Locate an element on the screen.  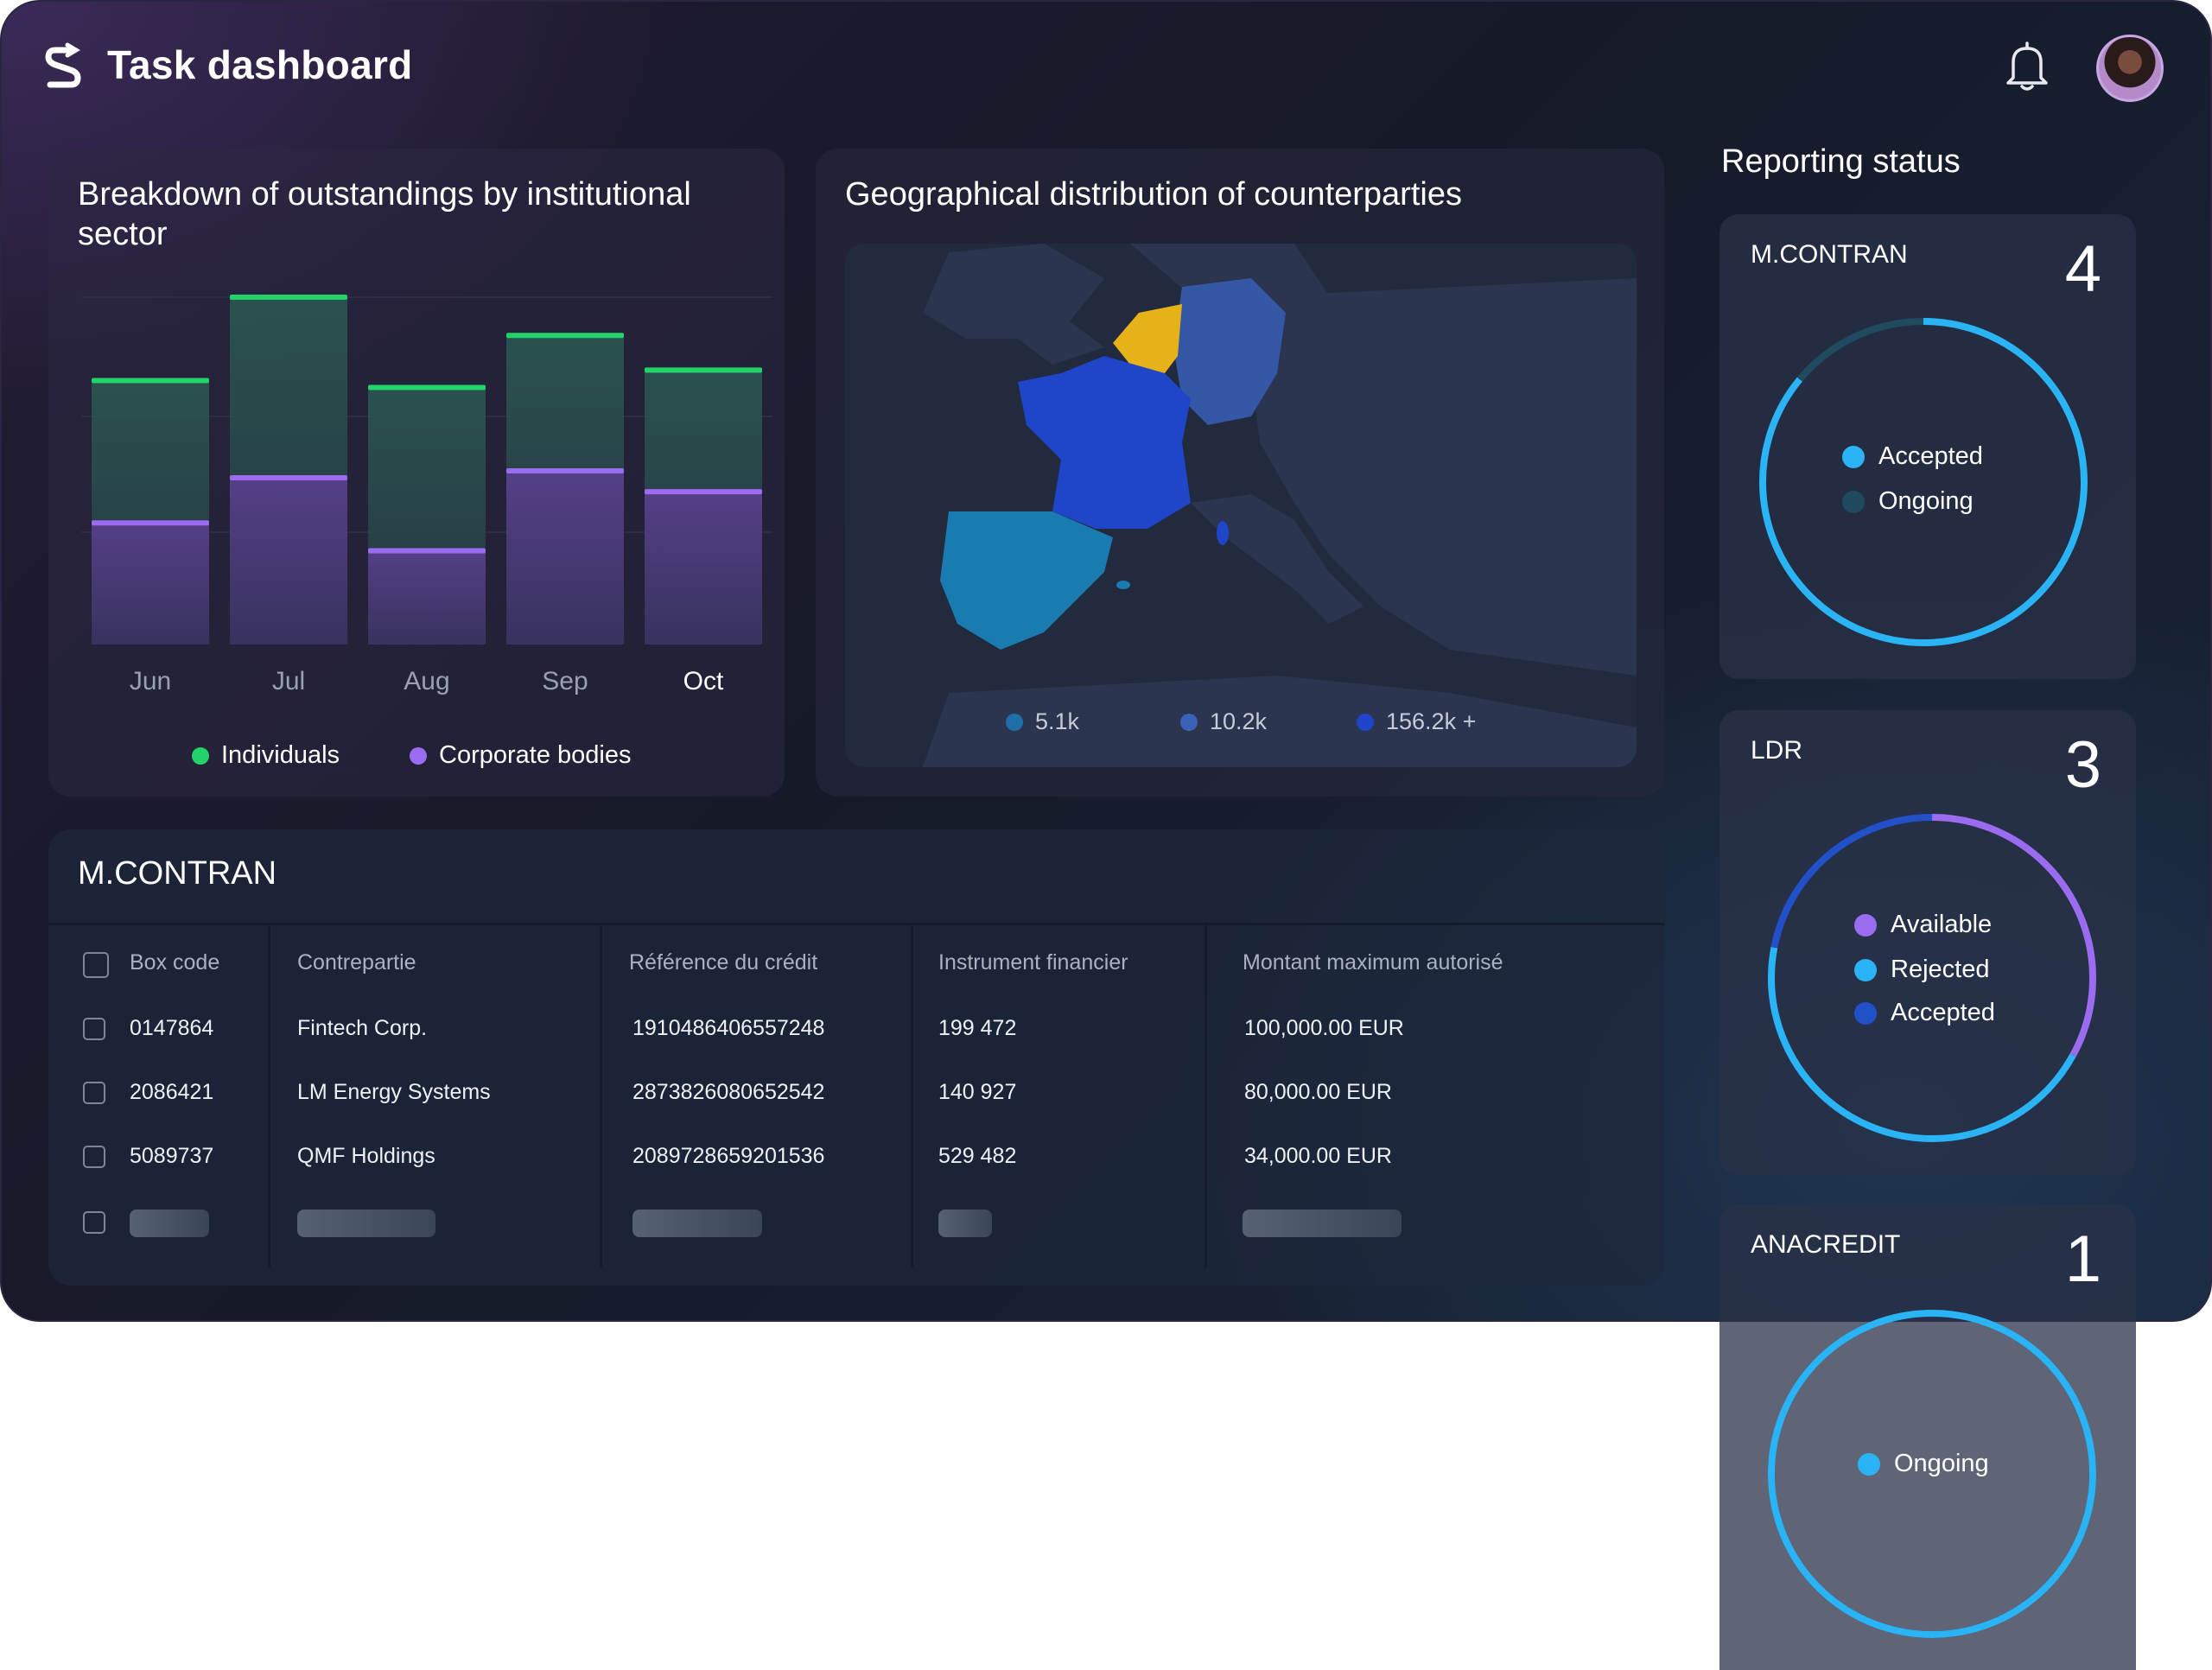
bar-chart: Jun Jul Aug Sep Oct is located at coordinates (426, 495).